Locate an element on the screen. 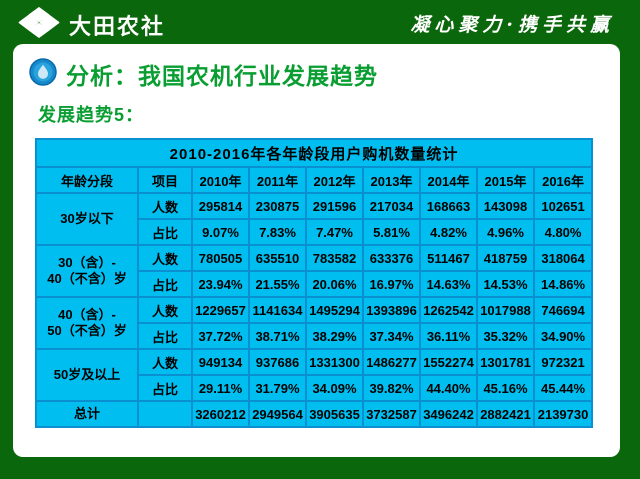  value-cell: 38.71% is located at coordinates (277, 336).